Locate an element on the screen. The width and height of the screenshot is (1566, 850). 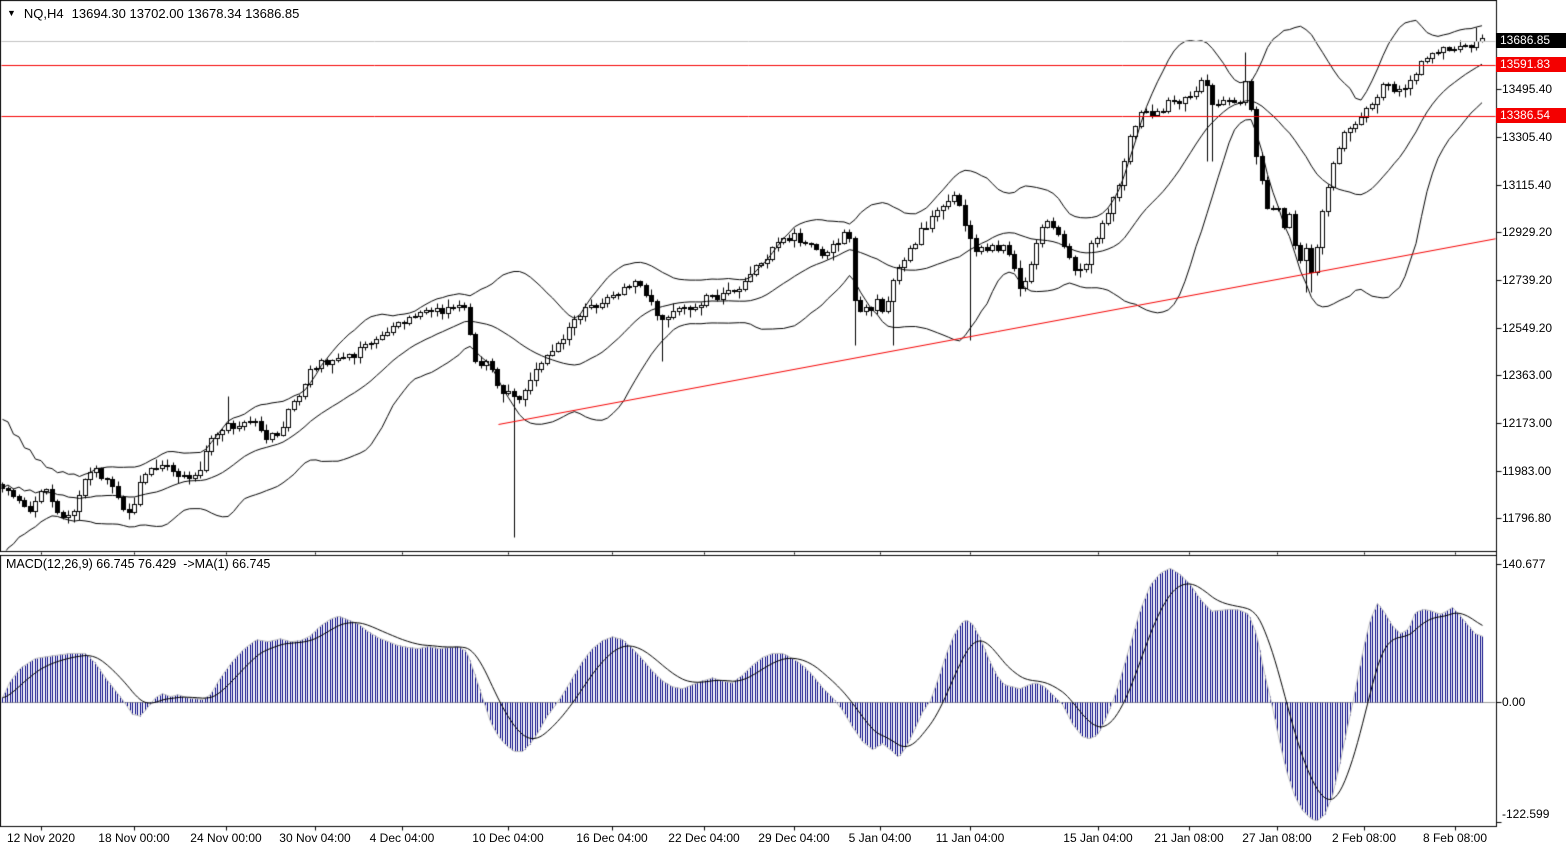
price-axis-tick-label: 12363.00 is located at coordinates (1527, 374).